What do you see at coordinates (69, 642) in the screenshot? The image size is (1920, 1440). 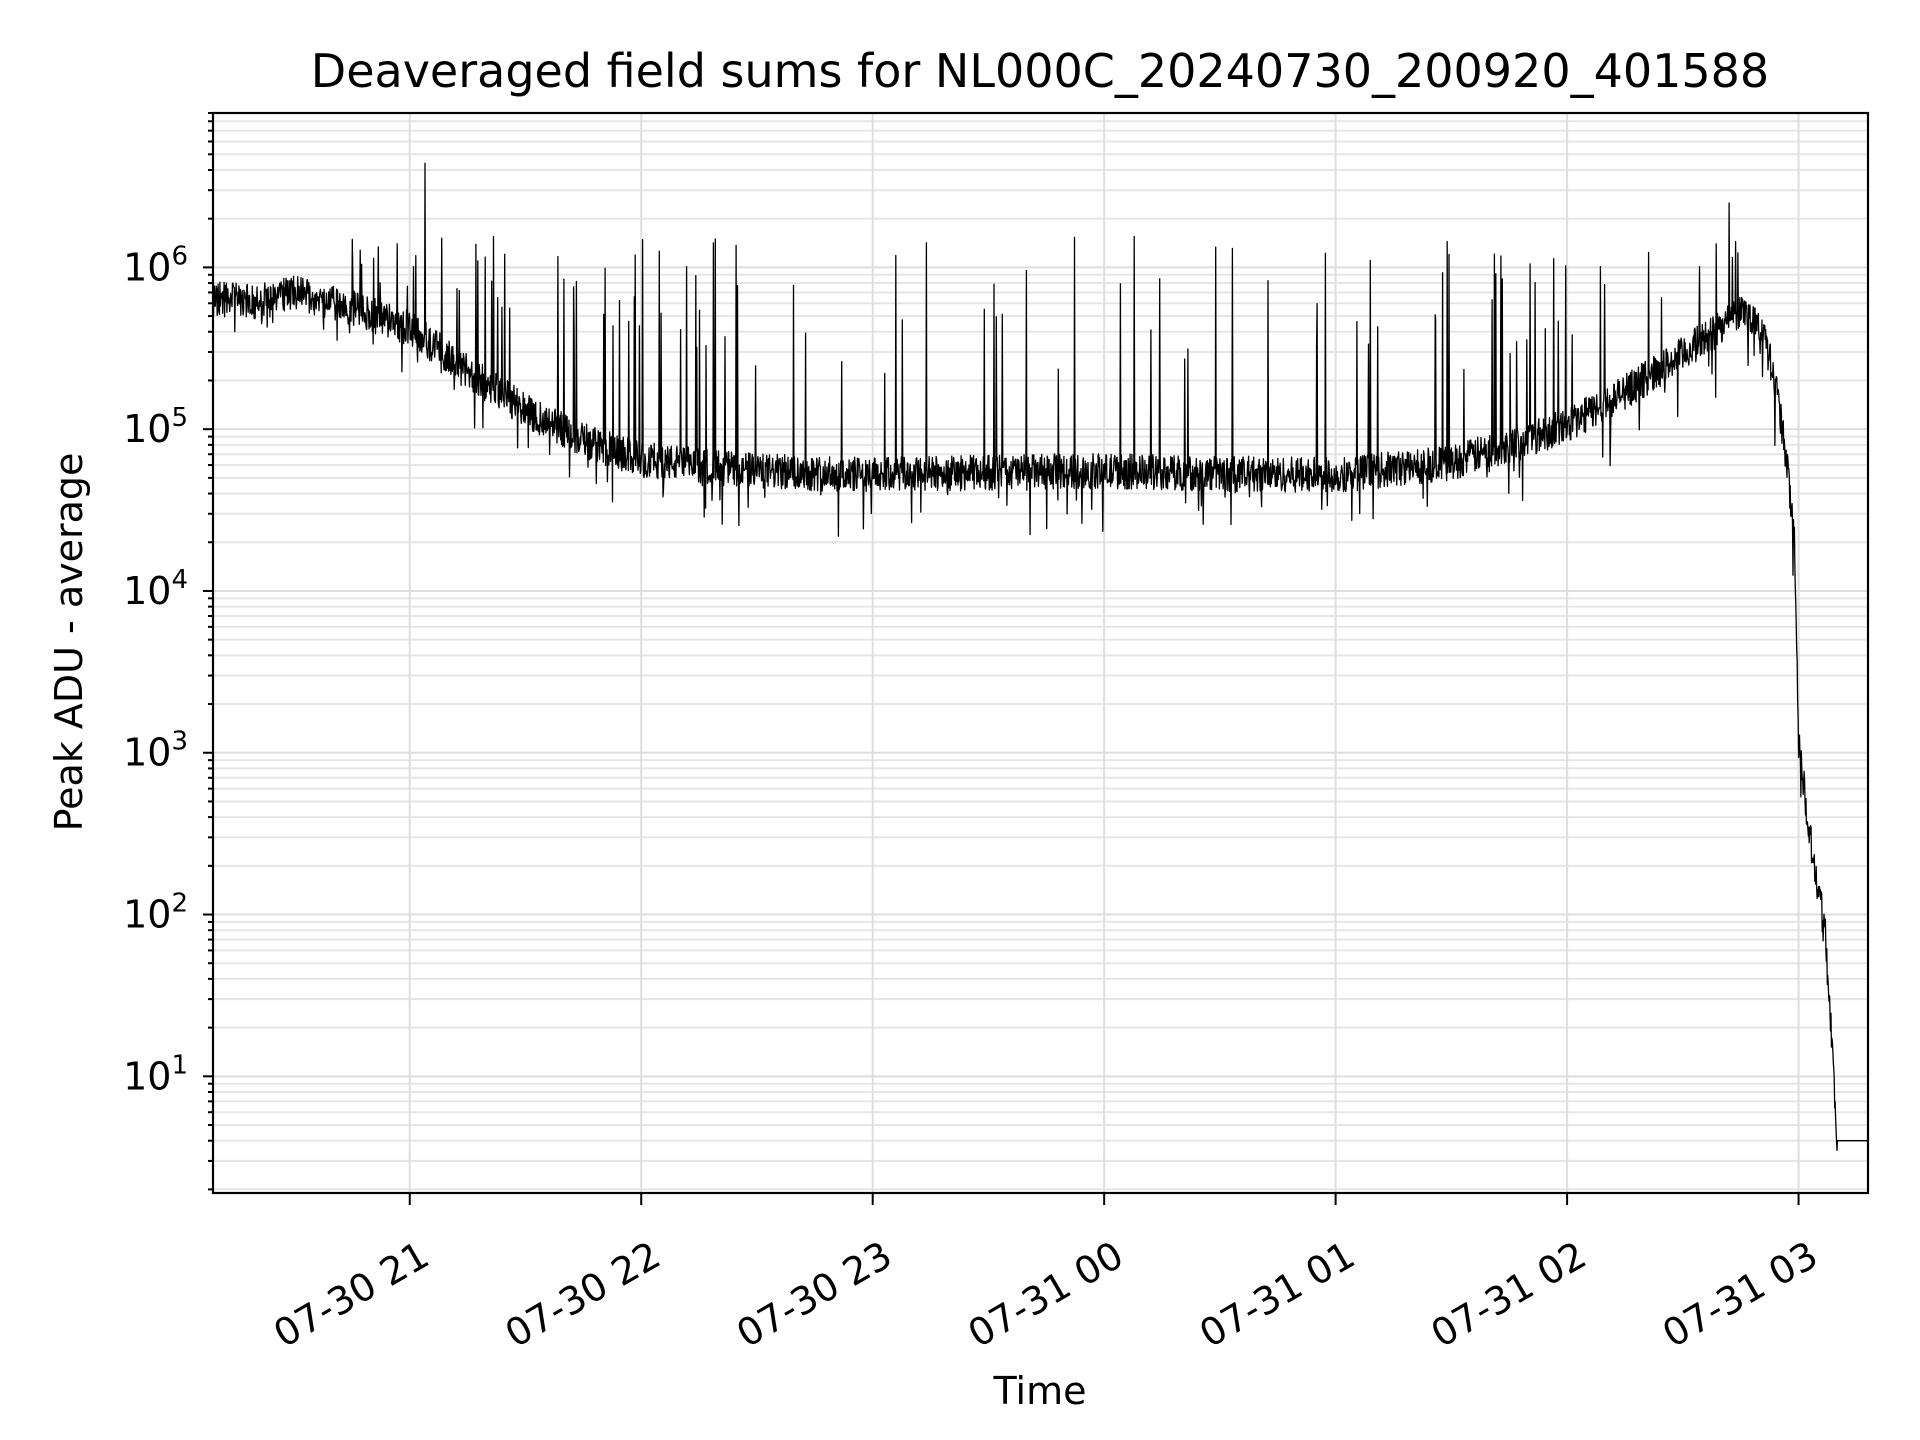 I see `y-axis-label: Peak ADU - average` at bounding box center [69, 642].